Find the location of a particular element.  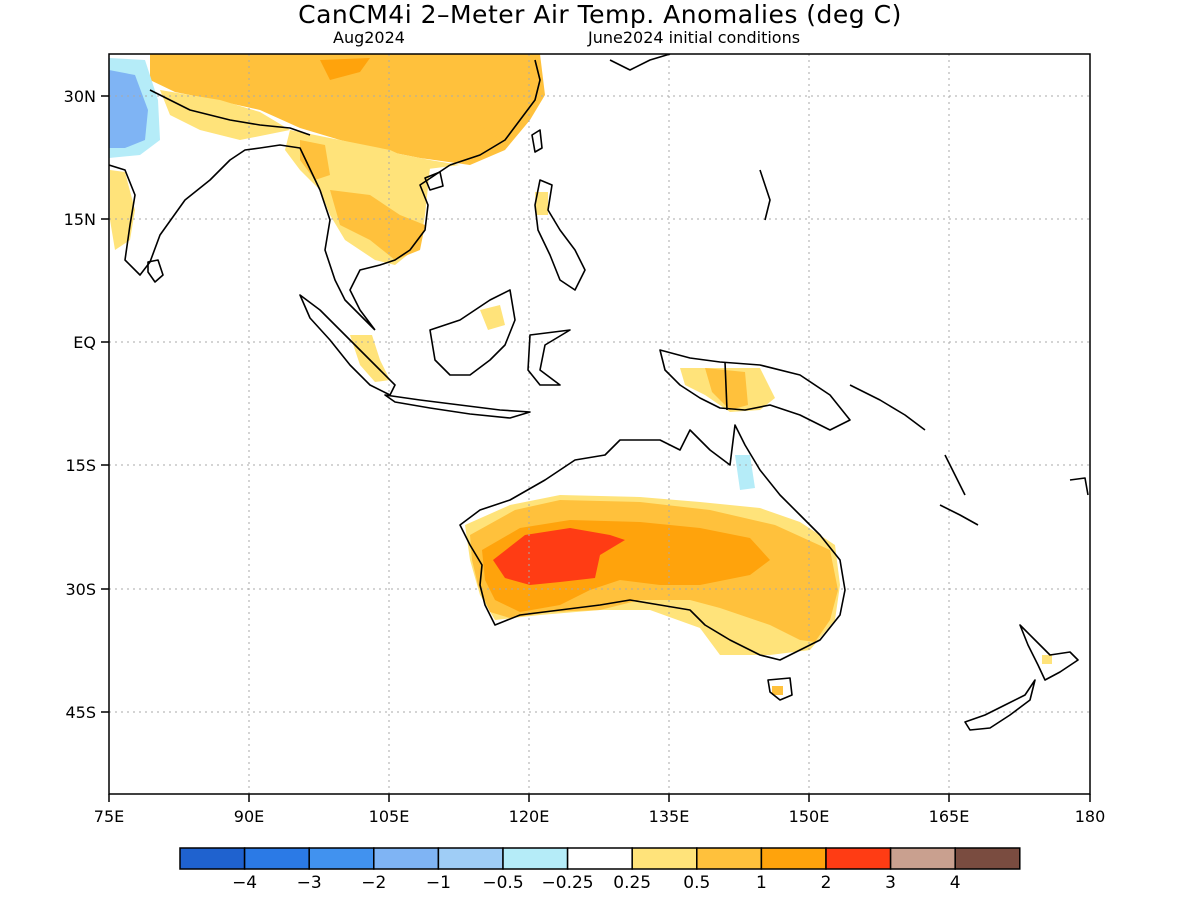

coast-philippines is located at coordinates (560, 235).